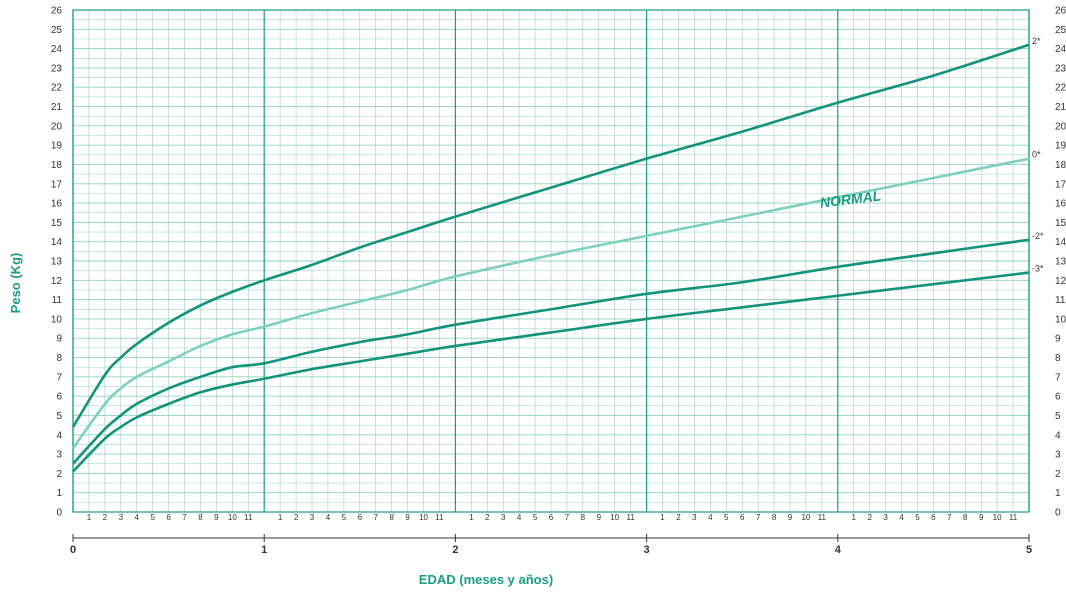 The image size is (1066, 594). I want to click on y-tick-label-right: 10, so click(1060, 319).